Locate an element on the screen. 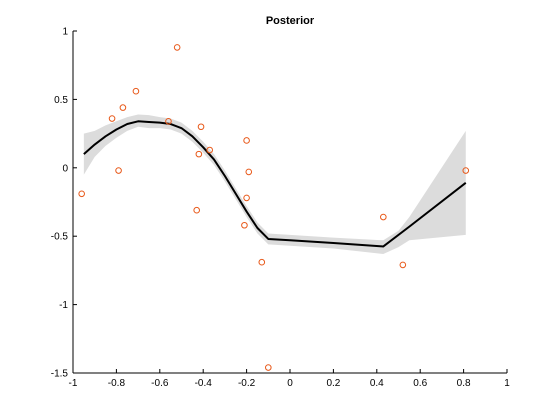  y-tick-label: 1 is located at coordinates (65, 32).